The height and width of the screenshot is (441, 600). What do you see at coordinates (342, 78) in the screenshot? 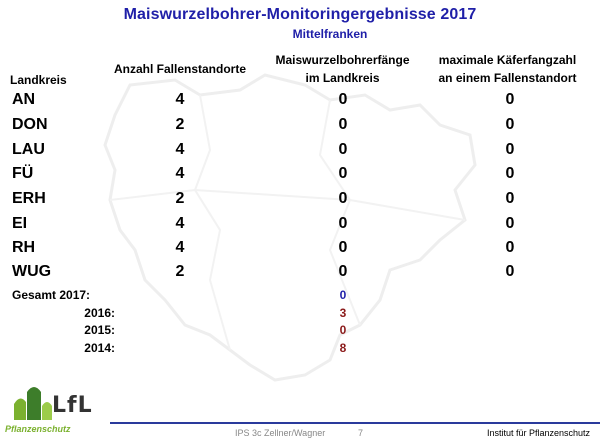
I see `header-faenge-line2: im Landkreis` at bounding box center [342, 78].